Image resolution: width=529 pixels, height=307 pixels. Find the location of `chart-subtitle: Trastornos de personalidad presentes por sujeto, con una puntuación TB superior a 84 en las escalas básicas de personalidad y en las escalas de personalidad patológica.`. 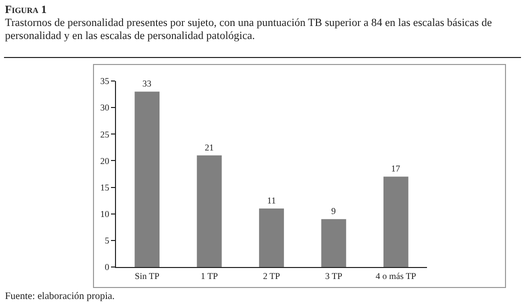

chart-subtitle: Trastornos de personalidad presentes por sujeto, con una puntuación TB superior a 84 en las escalas básicas de personalidad y en las escalas de personalidad patológica. is located at coordinates (249, 30).